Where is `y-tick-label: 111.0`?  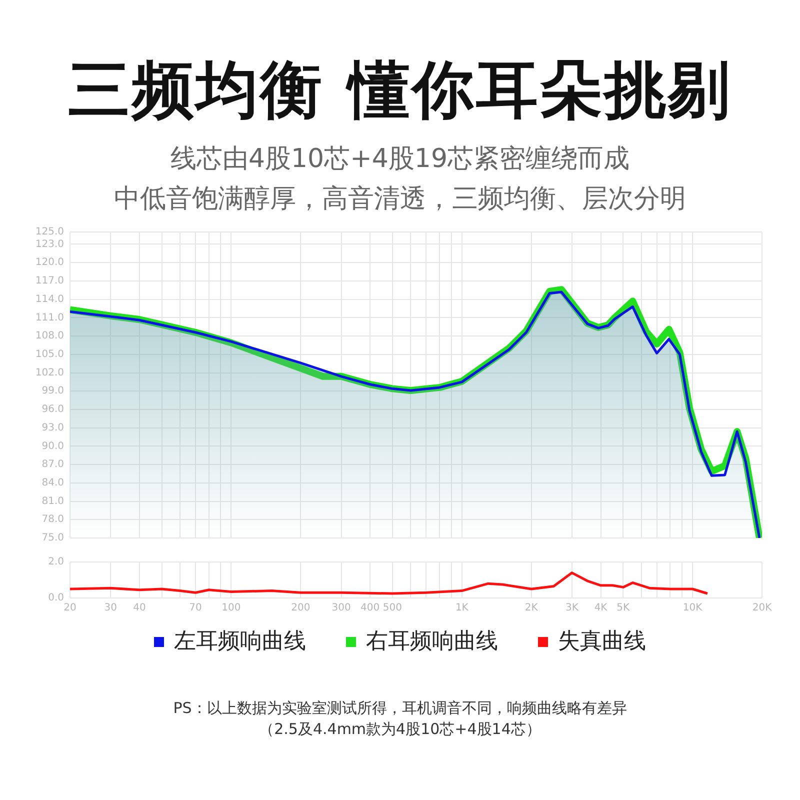
y-tick-label: 111.0 is located at coordinates (49, 318).